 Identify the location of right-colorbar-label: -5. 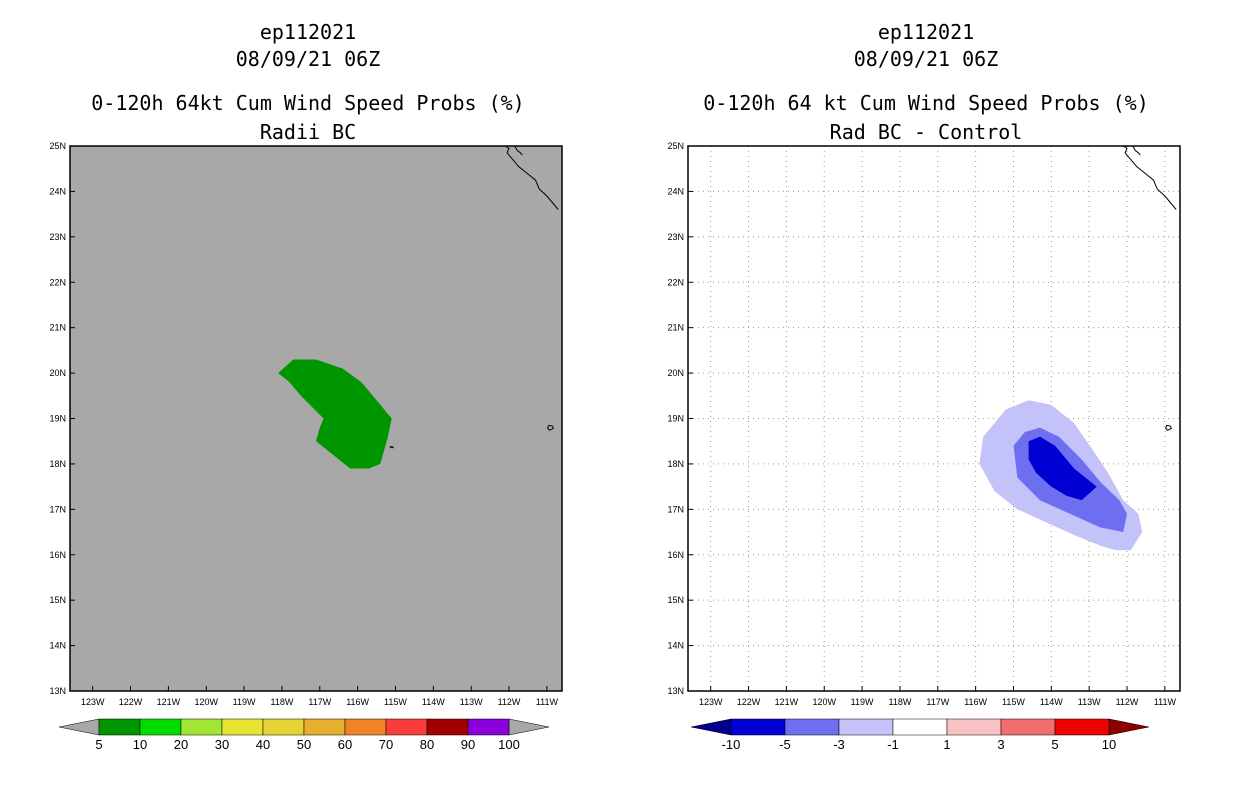
(785, 744).